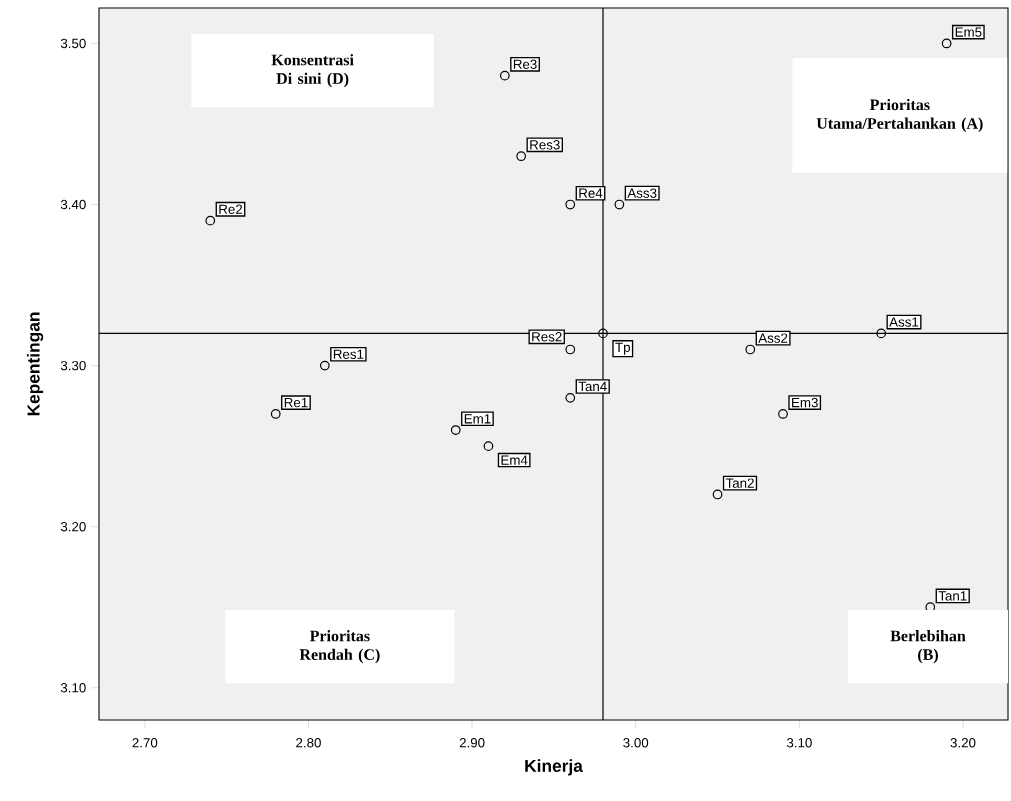 Image resolution: width=1011 pixels, height=801 pixels. I want to click on annotation: Tp, so click(623, 348).